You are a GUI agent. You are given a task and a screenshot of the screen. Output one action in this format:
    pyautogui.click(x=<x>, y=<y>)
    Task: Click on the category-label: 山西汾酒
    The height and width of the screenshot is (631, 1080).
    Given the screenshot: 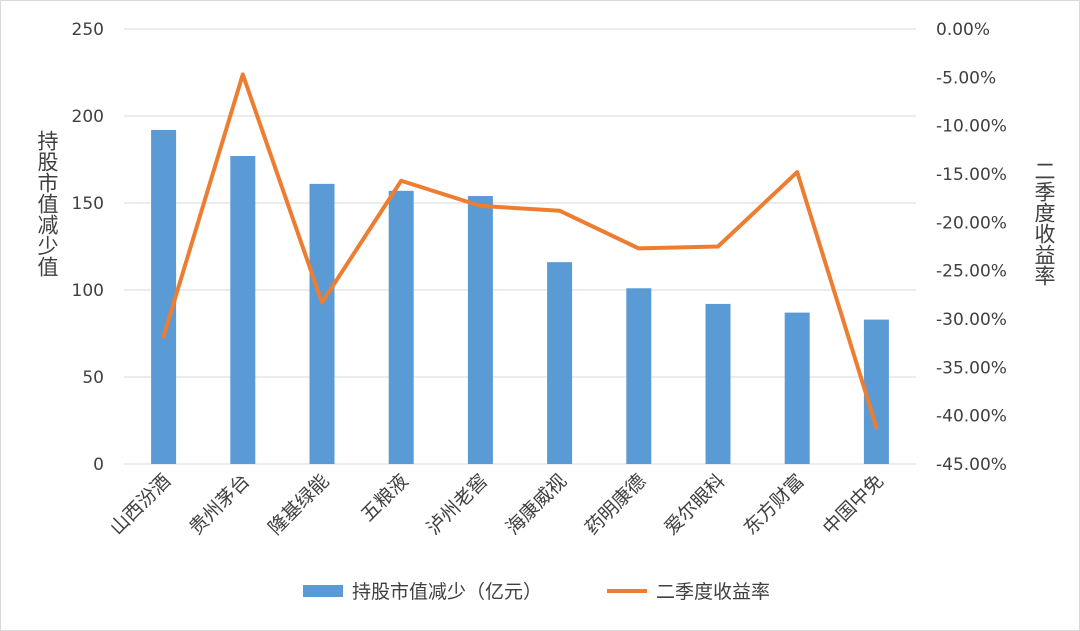 What is the action you would take?
    pyautogui.click(x=140, y=504)
    